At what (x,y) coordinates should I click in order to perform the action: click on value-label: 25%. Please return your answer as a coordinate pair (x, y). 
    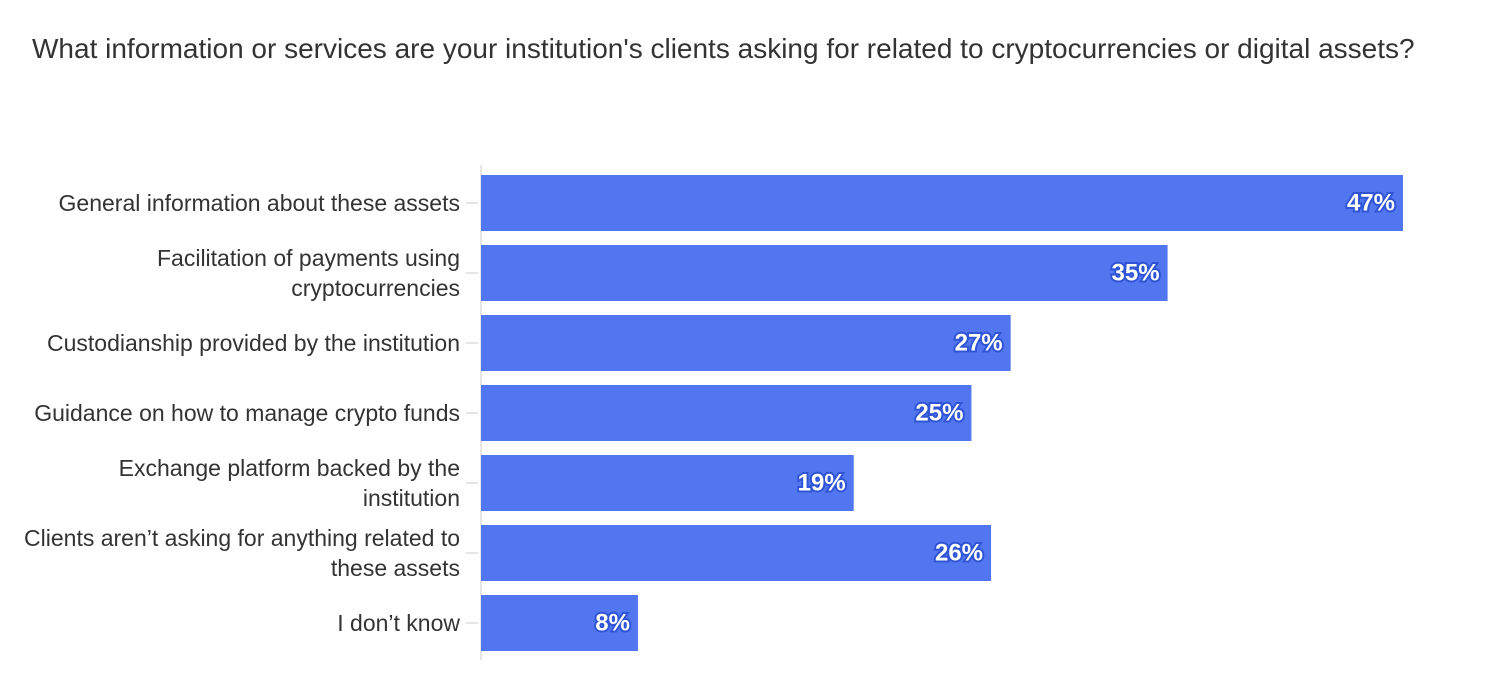
    Looking at the image, I should click on (939, 412).